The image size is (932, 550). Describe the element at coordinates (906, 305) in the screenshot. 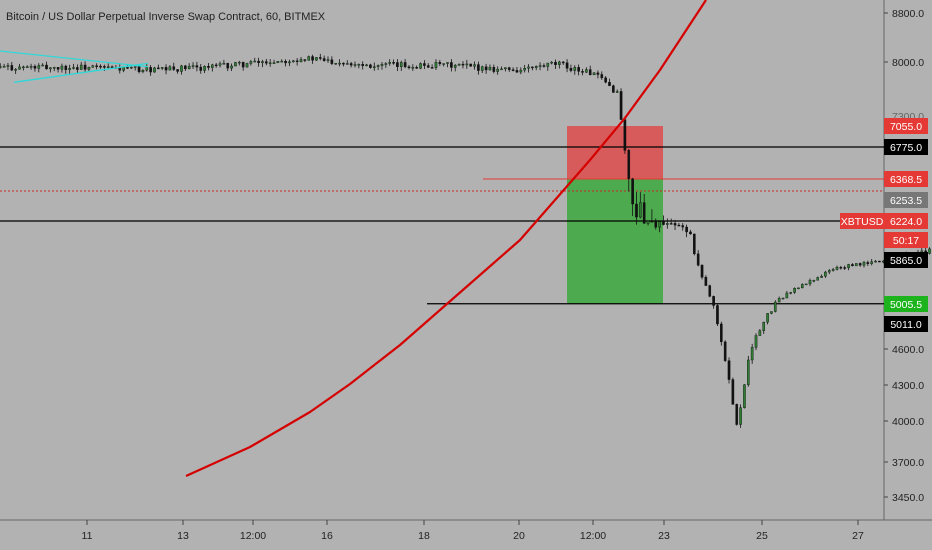

I see `stop-label: 5005.5` at that location.